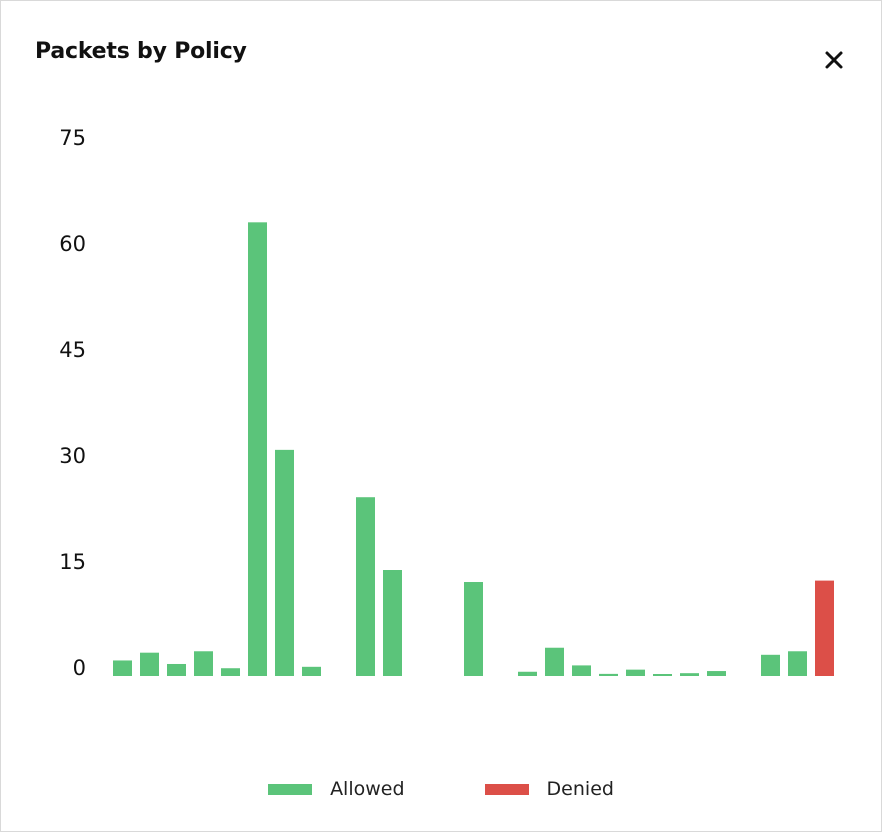 The width and height of the screenshot is (882, 832). Describe the element at coordinates (441, 789) in the screenshot. I see `legend: Allowed Denied` at that location.